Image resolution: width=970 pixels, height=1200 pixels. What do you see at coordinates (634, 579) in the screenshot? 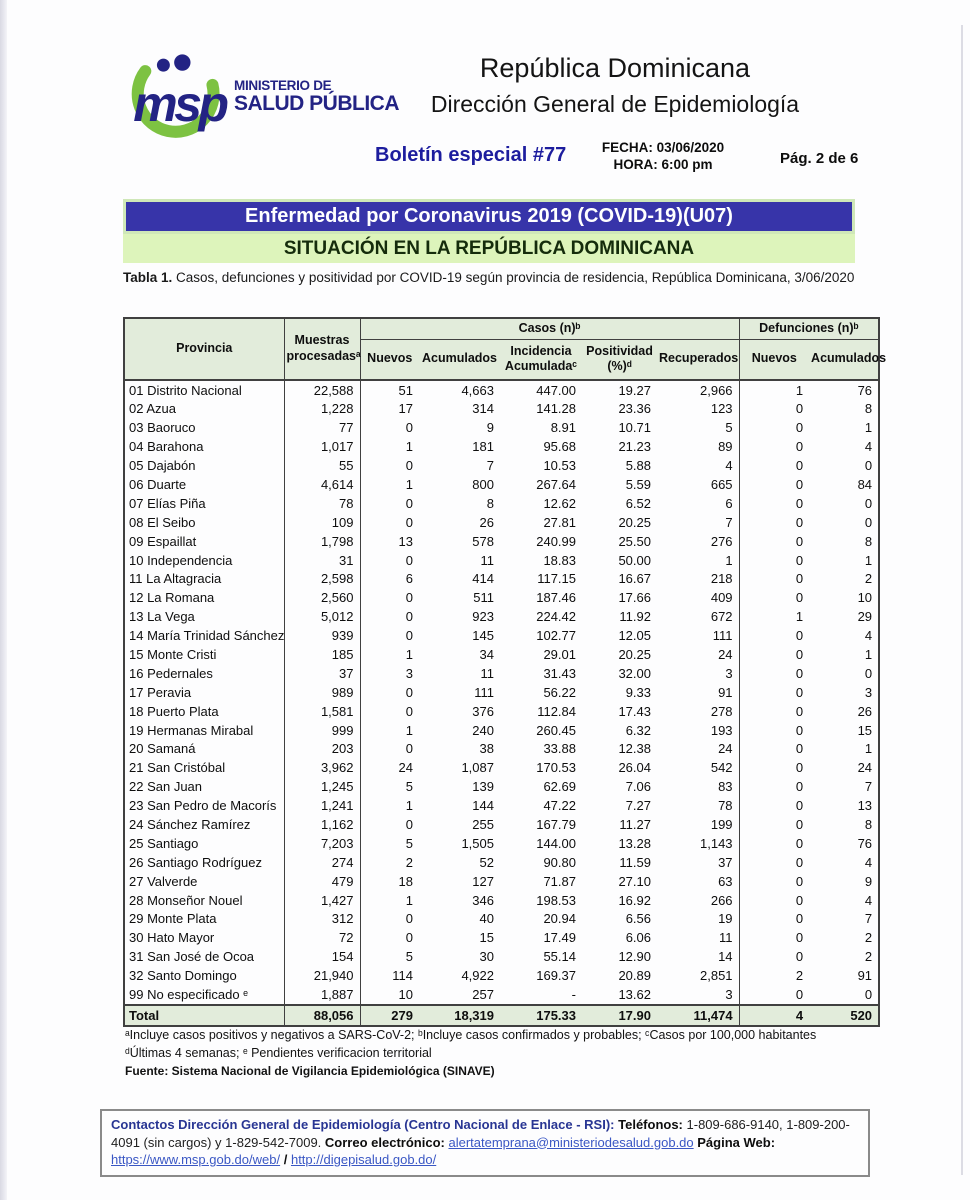
I see `value-cell: 16.67` at bounding box center [634, 579].